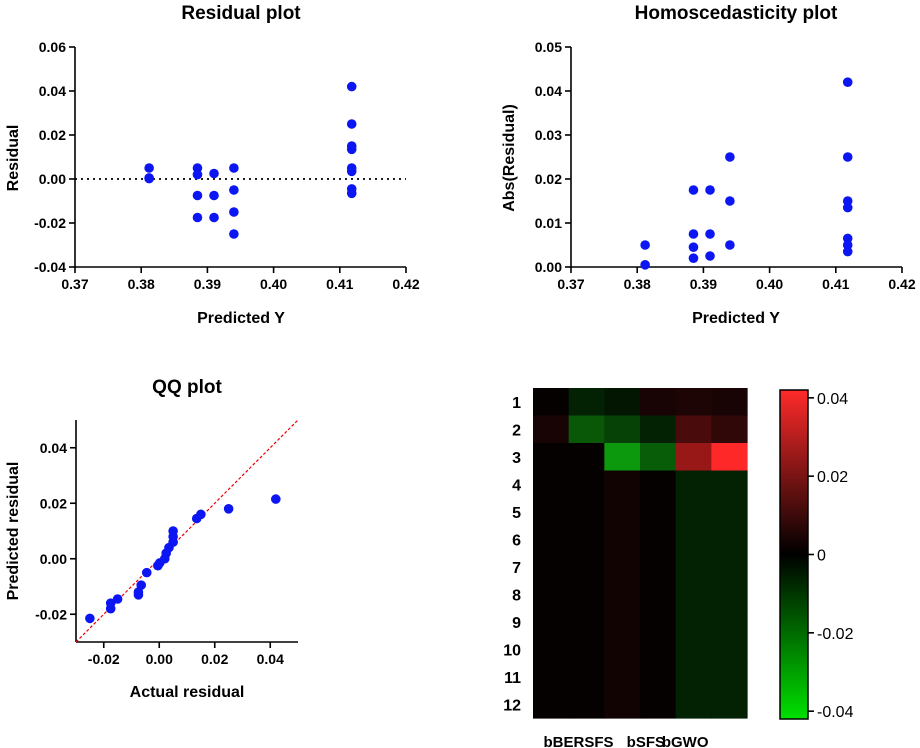 The image size is (920, 748). I want to click on residual-y-tick-label: 0.00, so click(52, 179).